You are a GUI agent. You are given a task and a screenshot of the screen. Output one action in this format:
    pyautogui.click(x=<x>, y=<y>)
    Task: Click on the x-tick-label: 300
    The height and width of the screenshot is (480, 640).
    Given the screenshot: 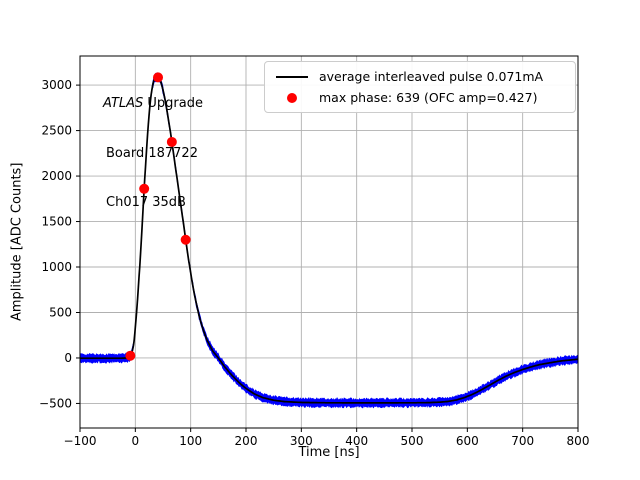 What is the action you would take?
    pyautogui.click(x=301, y=441)
    